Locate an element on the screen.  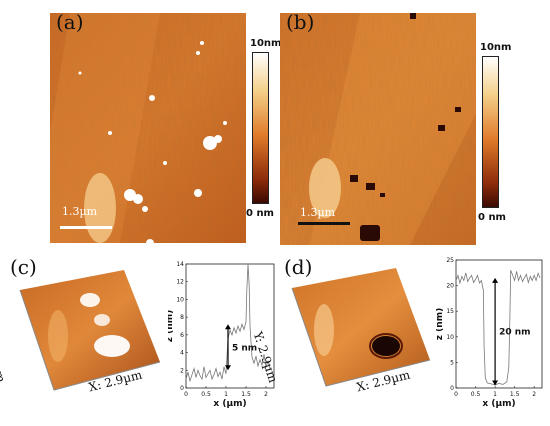
colorbar-a is located at coordinates (260, 128).